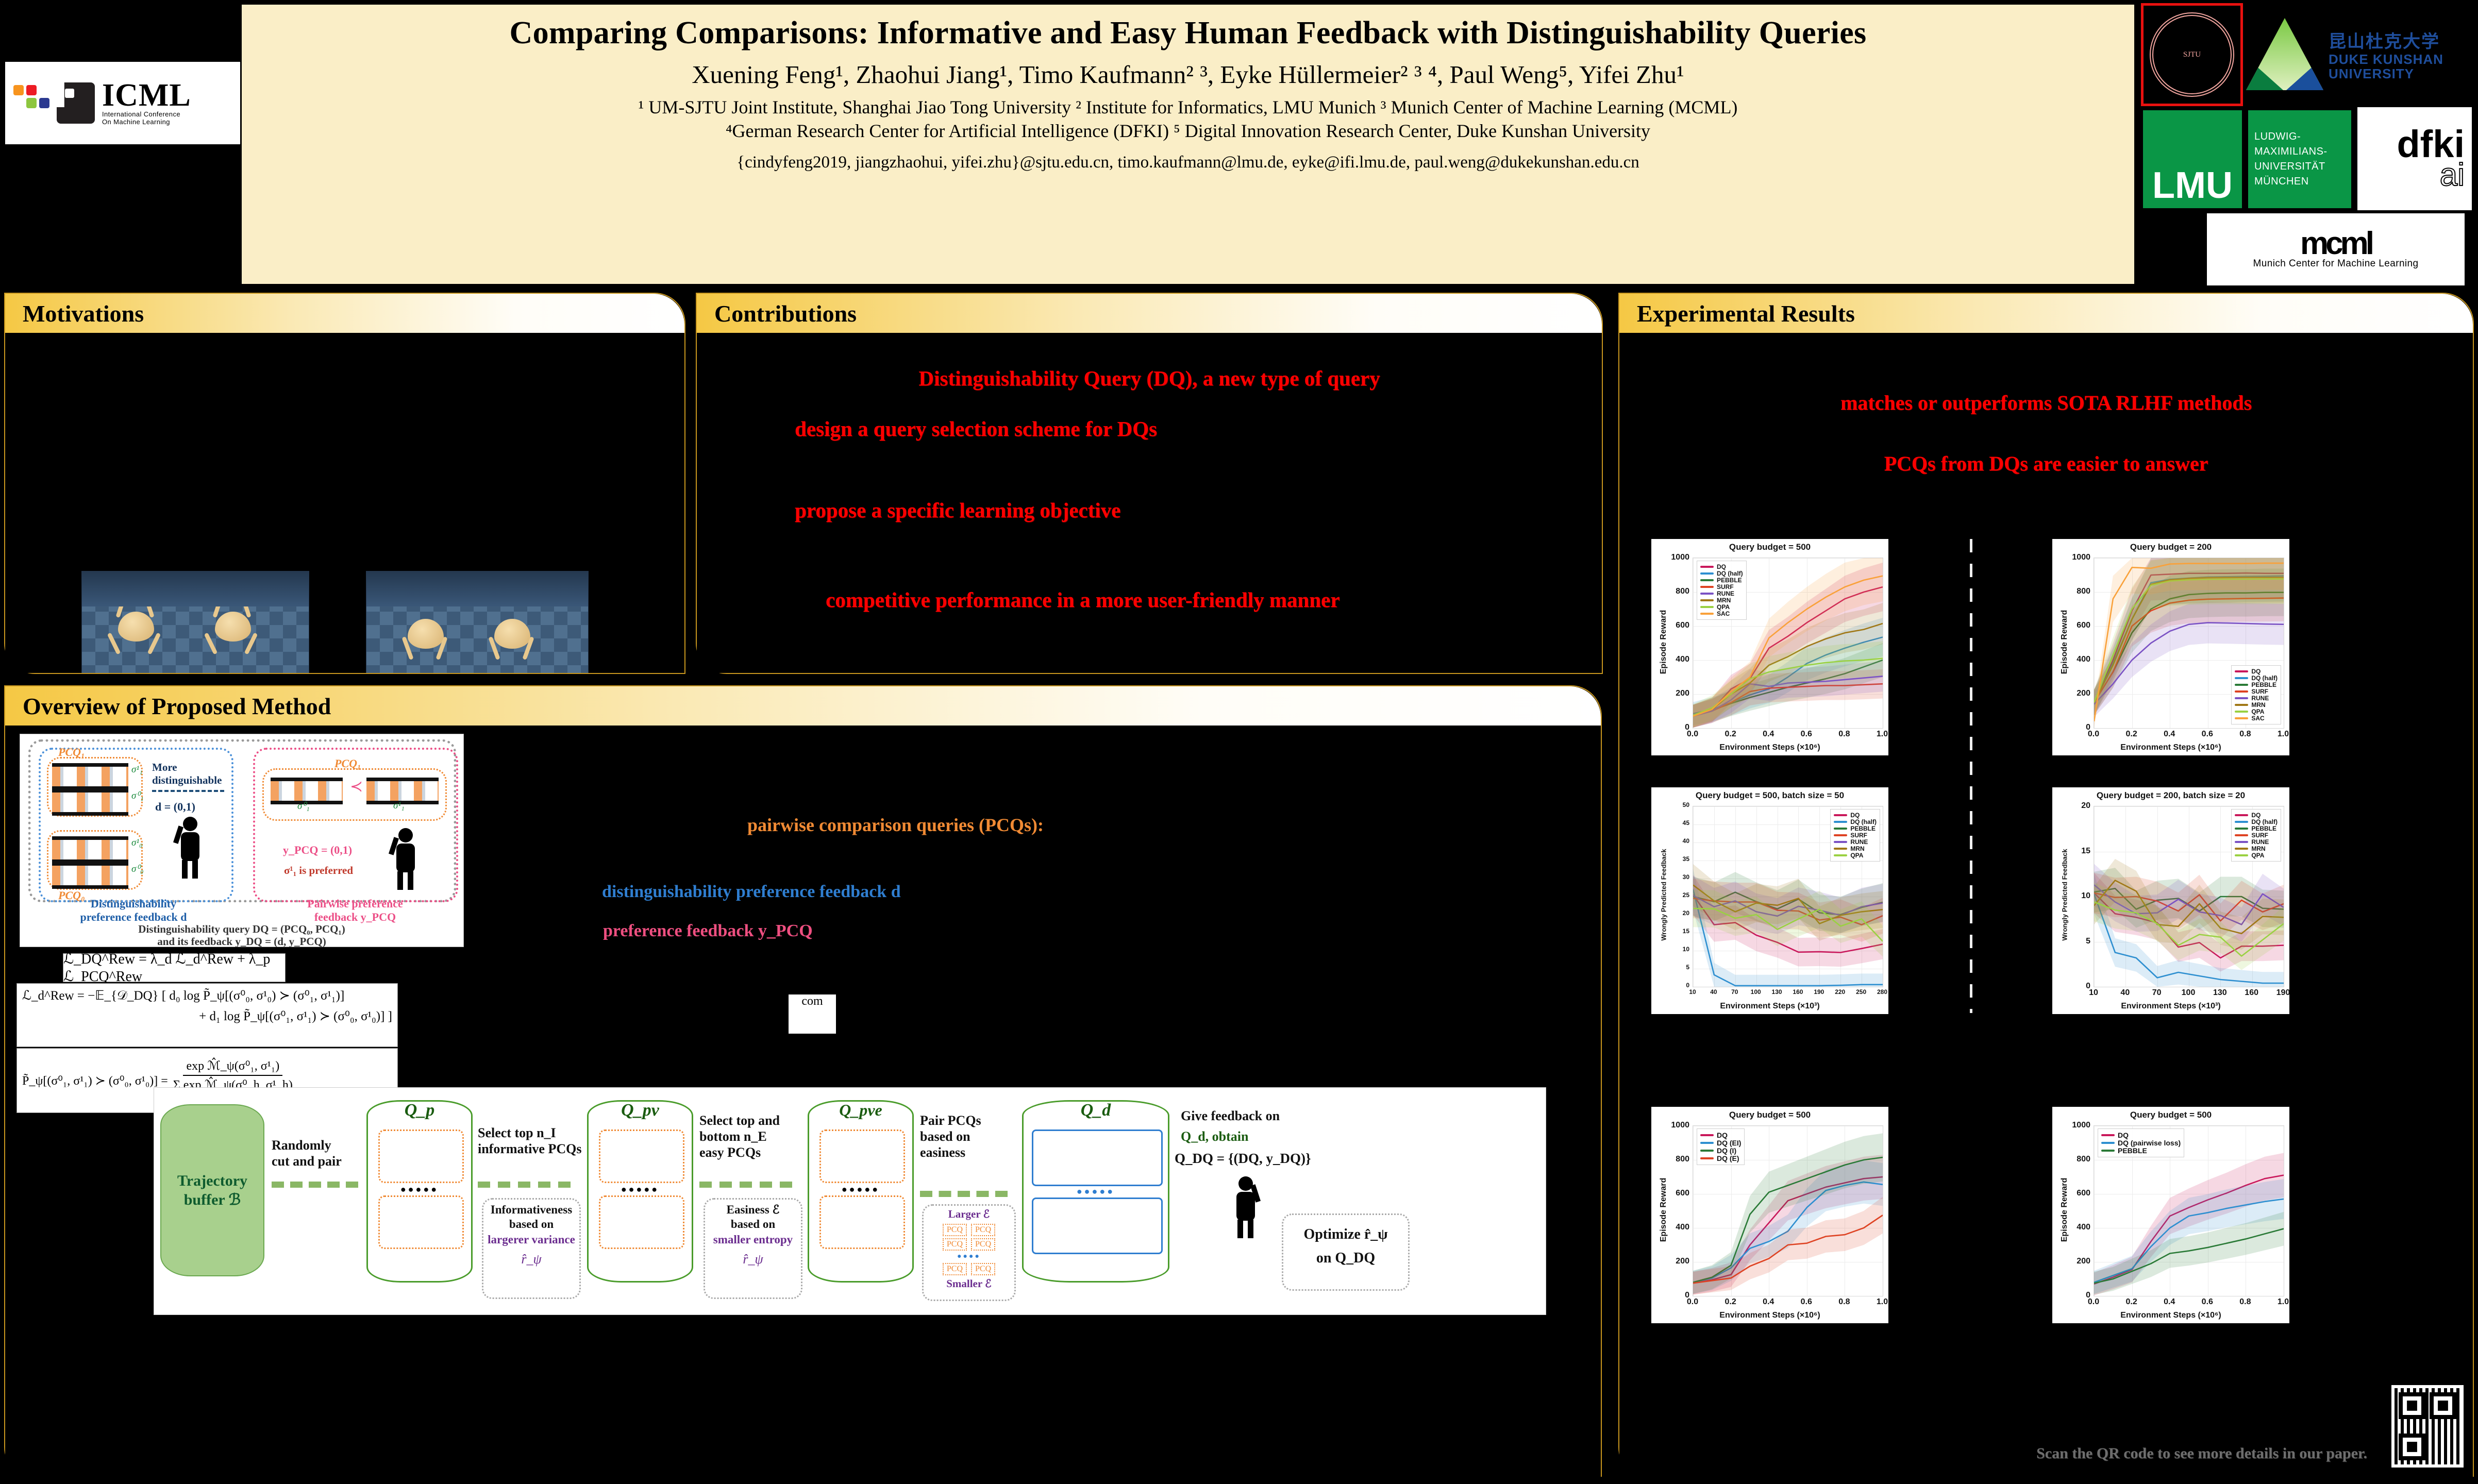 Image resolution: width=2478 pixels, height=1484 pixels. Describe the element at coordinates (1685, 895) in the screenshot. I see `chart-y-tick: 25` at that location.